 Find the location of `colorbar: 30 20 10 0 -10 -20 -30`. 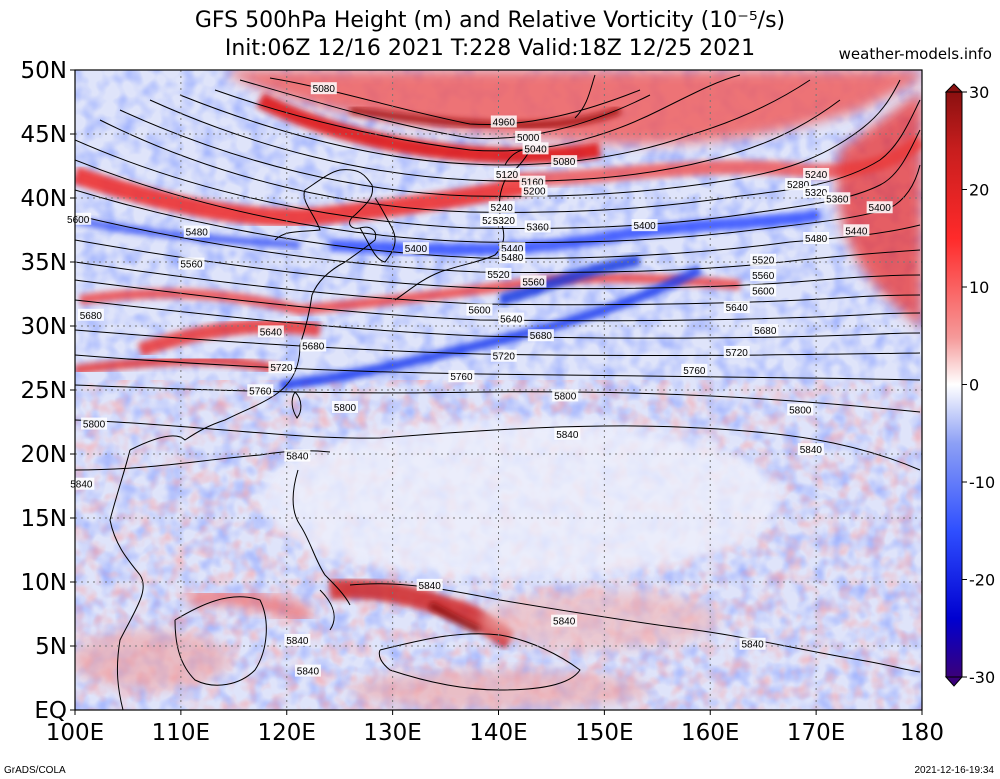

colorbar: 30 20 10 0 -10 -20 -30 is located at coordinates (969, 385).